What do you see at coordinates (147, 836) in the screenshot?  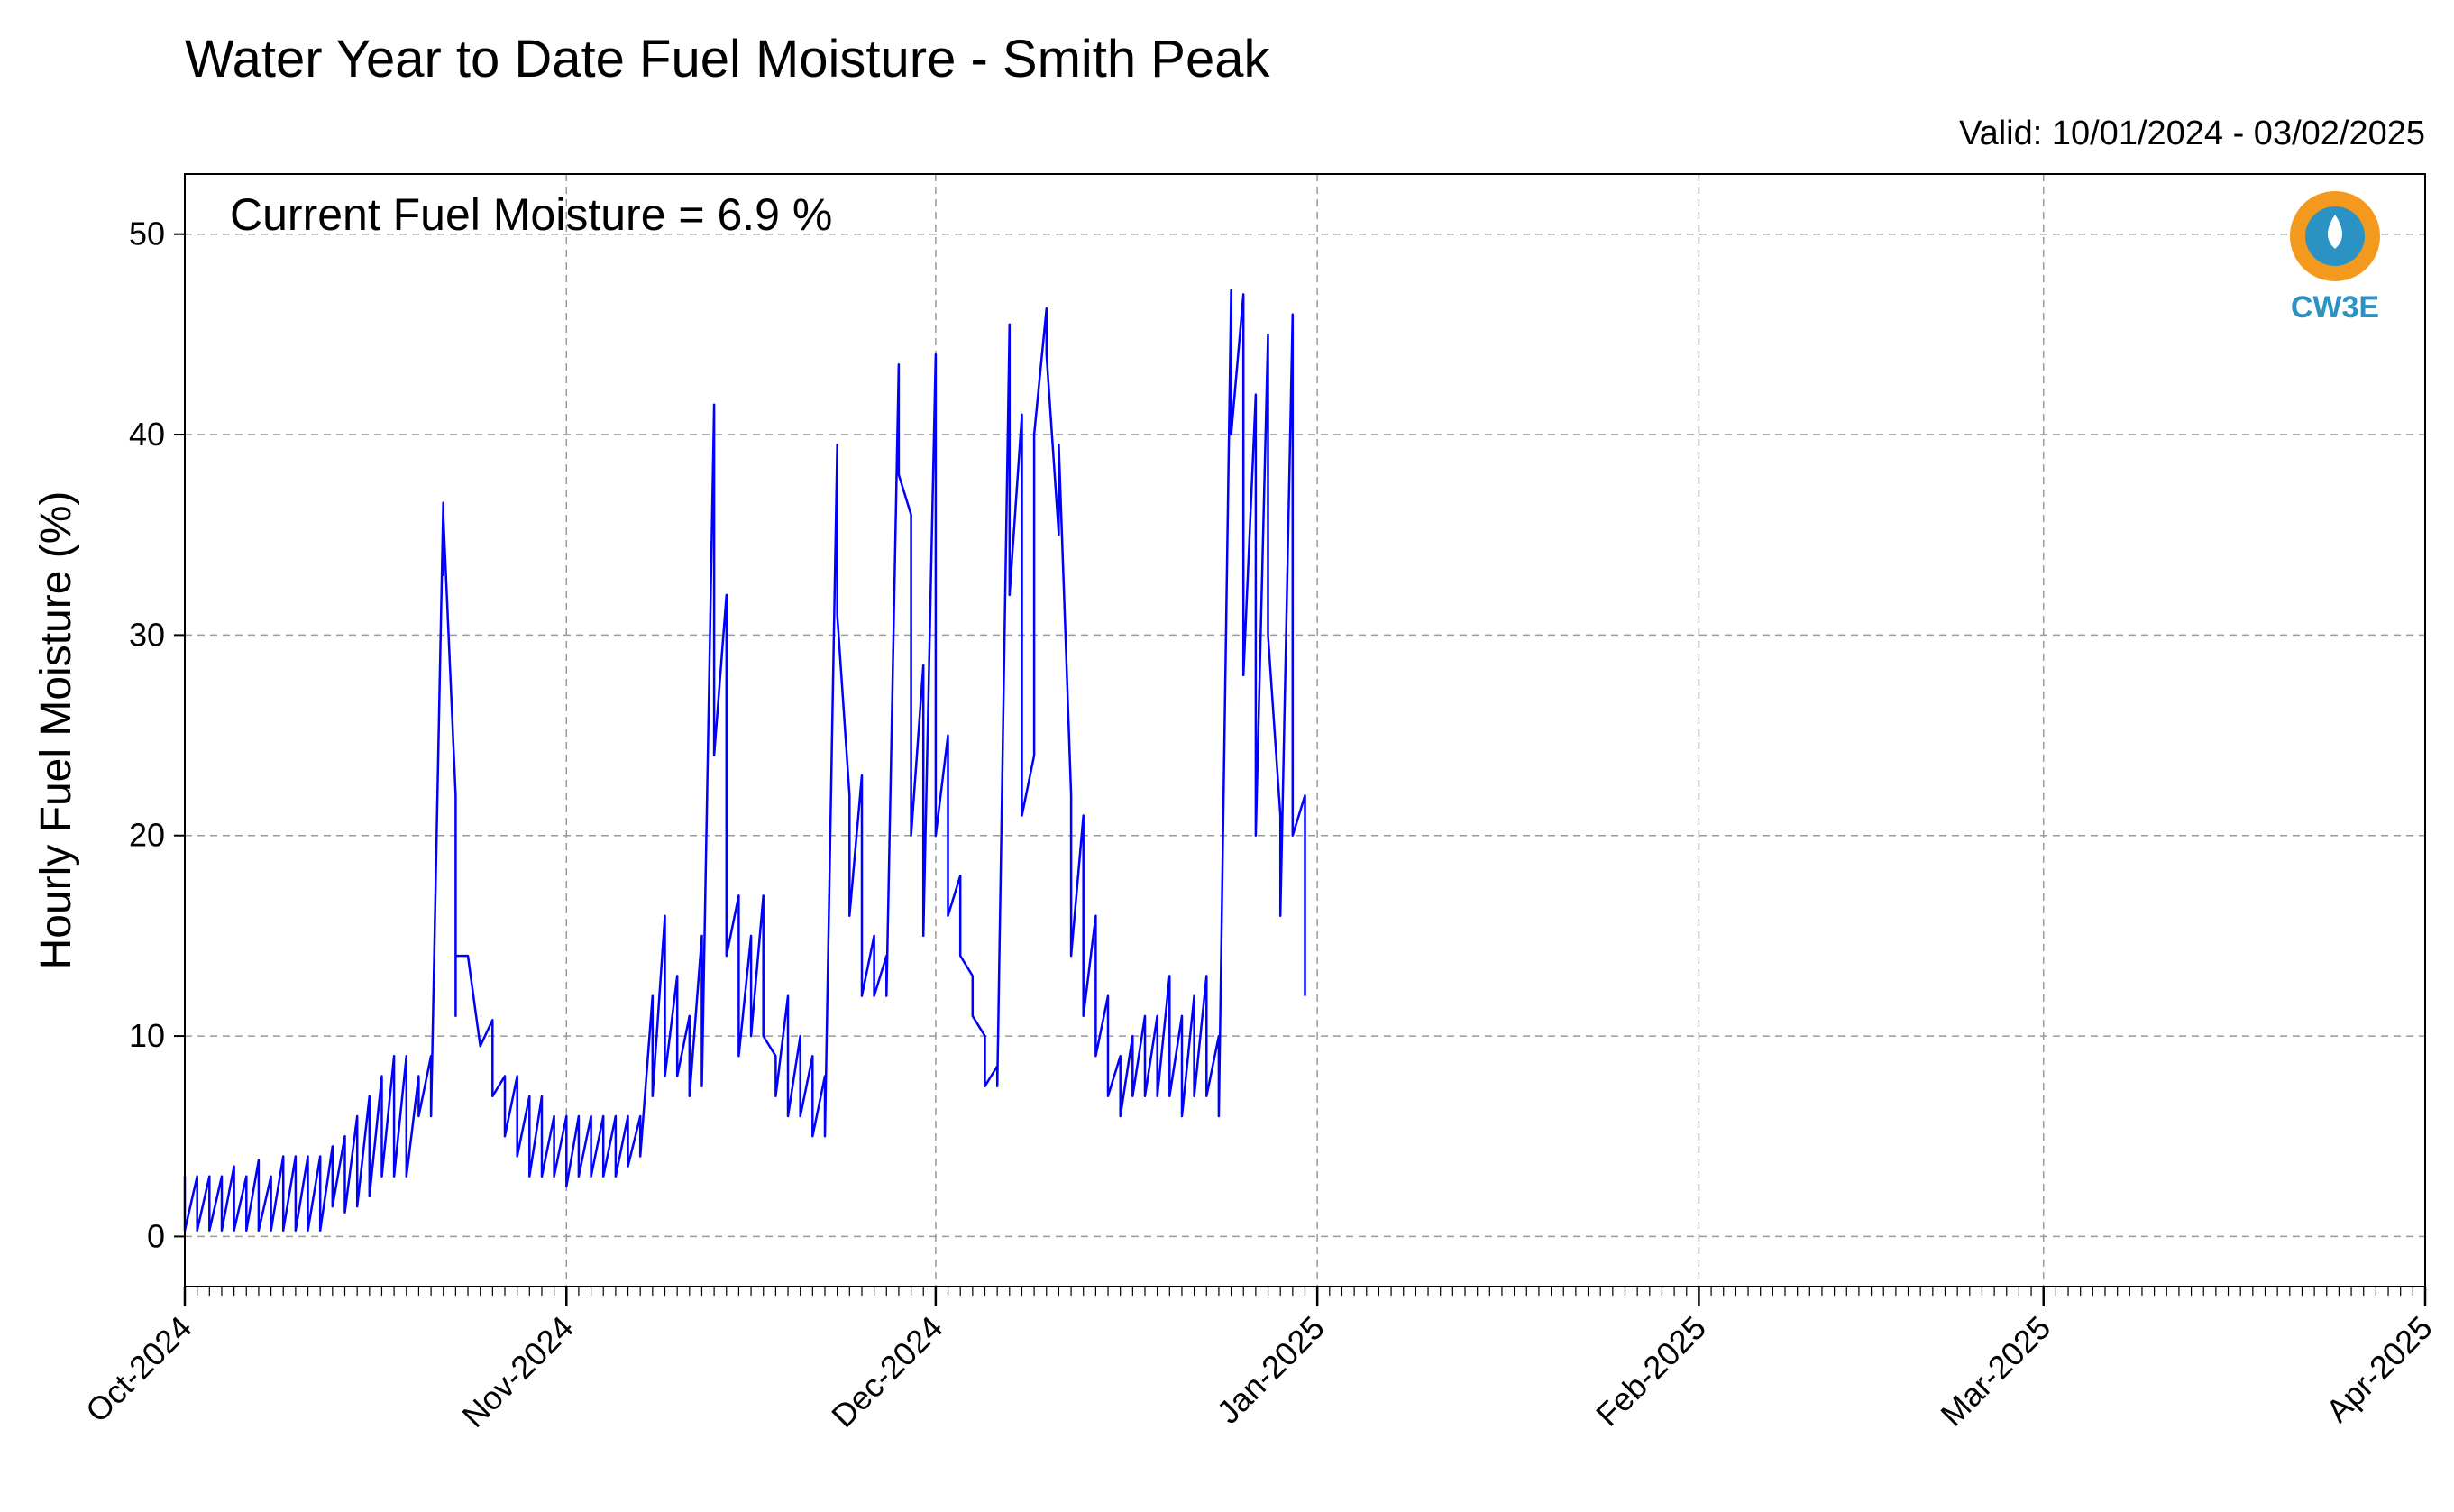 I see `y-tick-label: 20` at bounding box center [147, 836].